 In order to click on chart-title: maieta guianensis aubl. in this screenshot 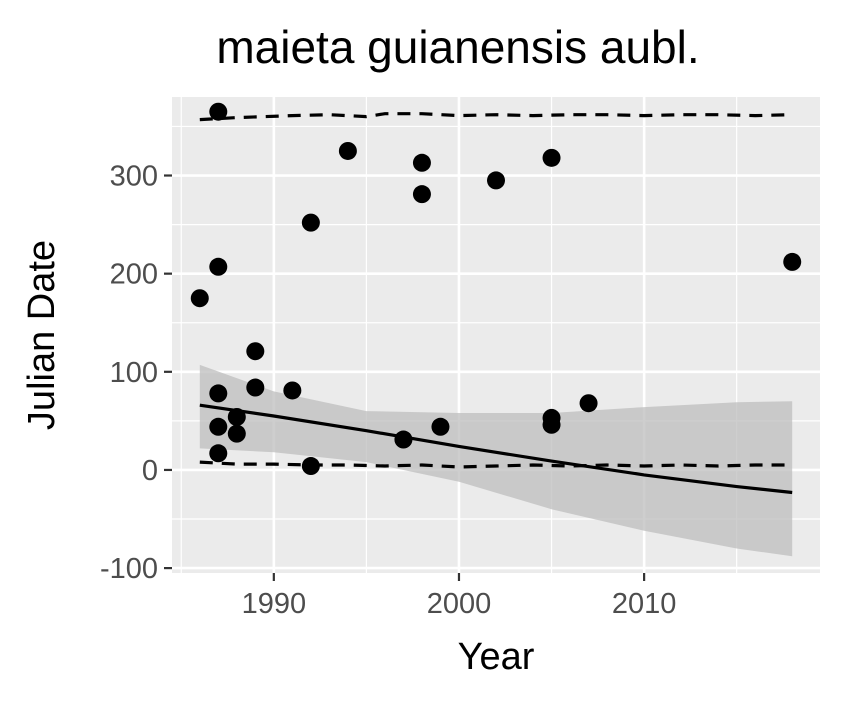, I will do `click(457, 47)`.